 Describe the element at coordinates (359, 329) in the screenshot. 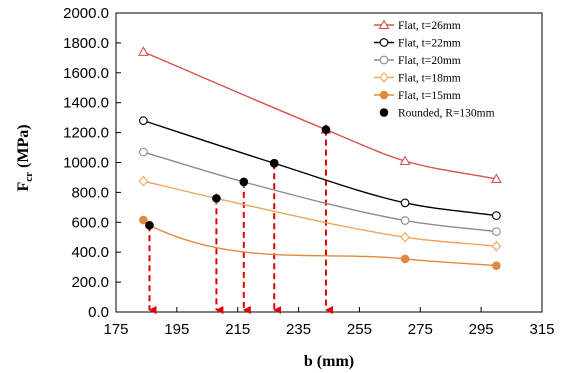

I see `x-tick-label: 255` at that location.